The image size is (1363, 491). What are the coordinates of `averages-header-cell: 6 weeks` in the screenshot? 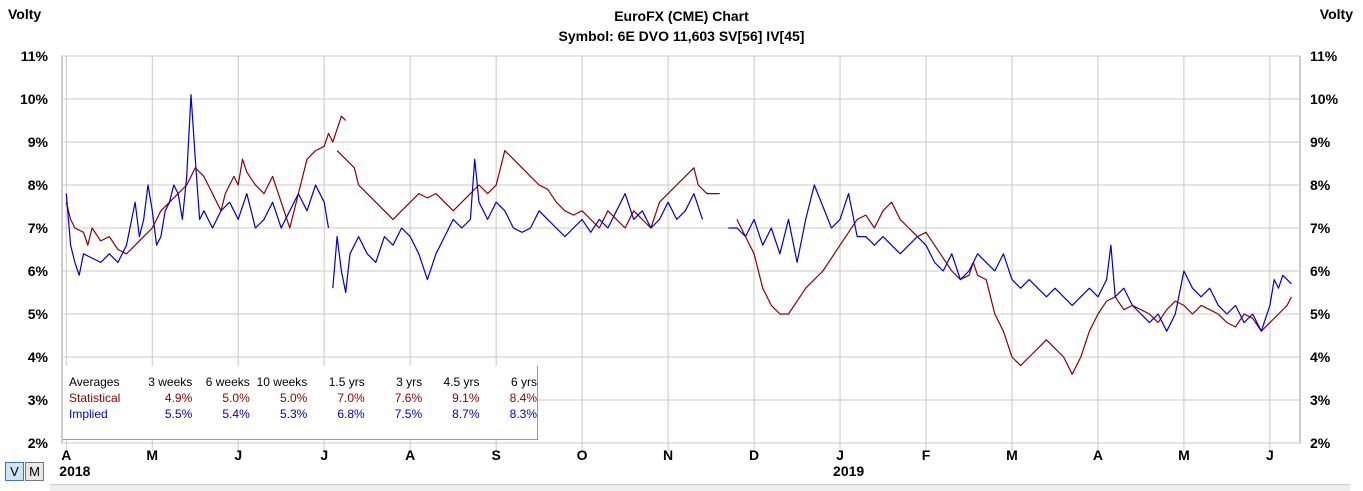 It's located at (227, 382).